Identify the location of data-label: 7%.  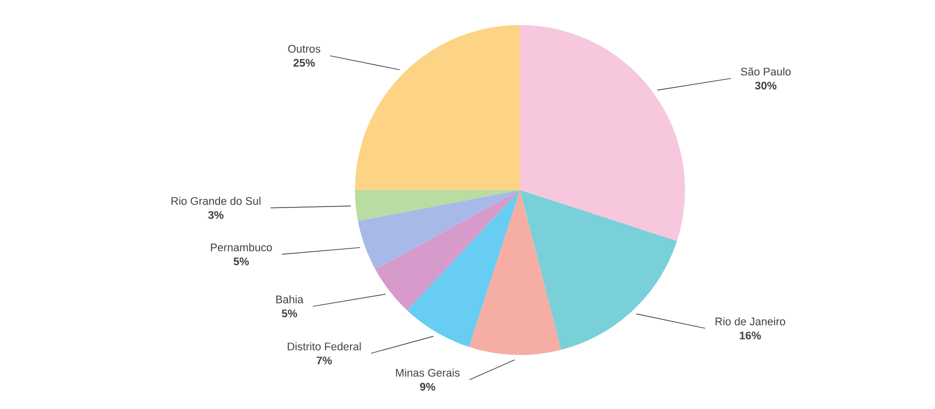
(324, 360).